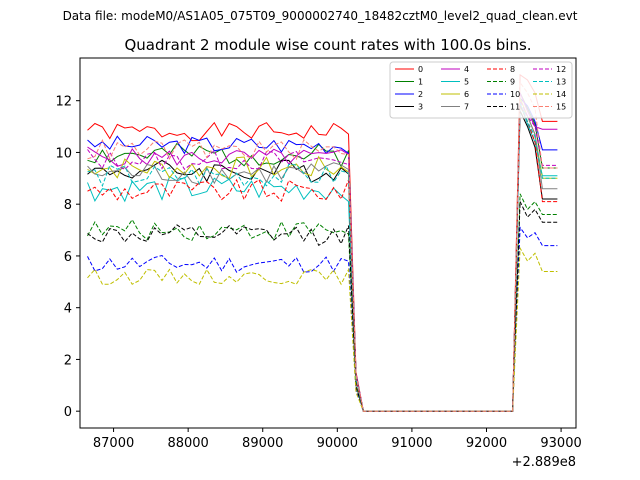  Describe the element at coordinates (68, 412) in the screenshot. I see `y-tick-label: 0` at that location.